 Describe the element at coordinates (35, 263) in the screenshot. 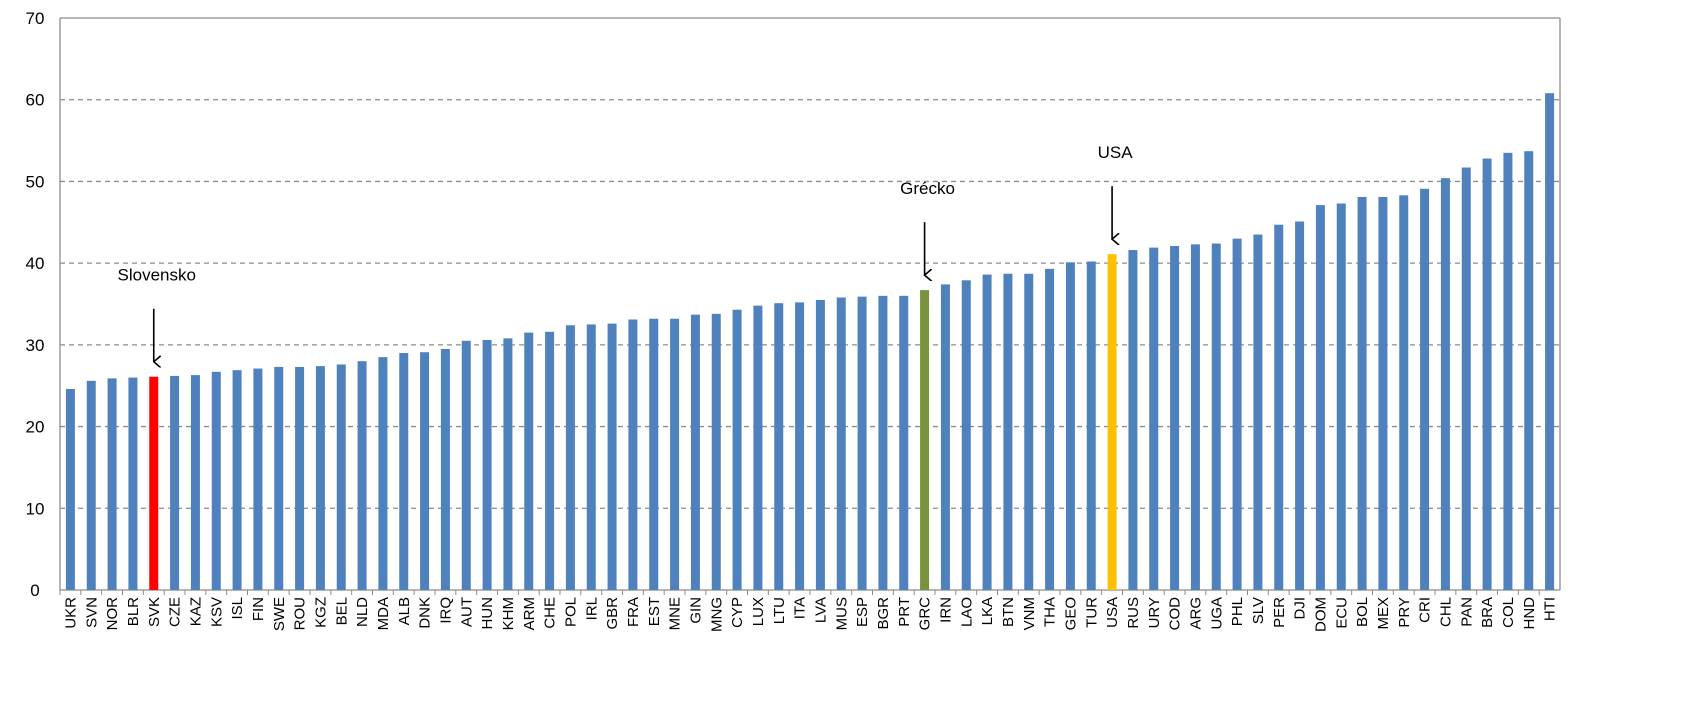

I see `y-tick-label: 40` at that location.